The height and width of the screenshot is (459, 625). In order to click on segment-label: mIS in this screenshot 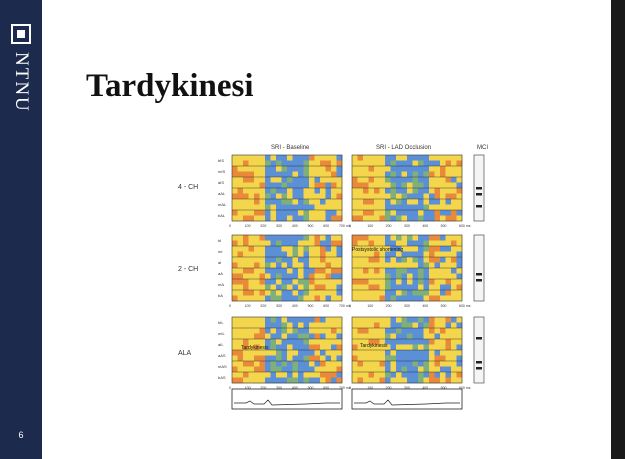, I will do `click(221, 171)`.